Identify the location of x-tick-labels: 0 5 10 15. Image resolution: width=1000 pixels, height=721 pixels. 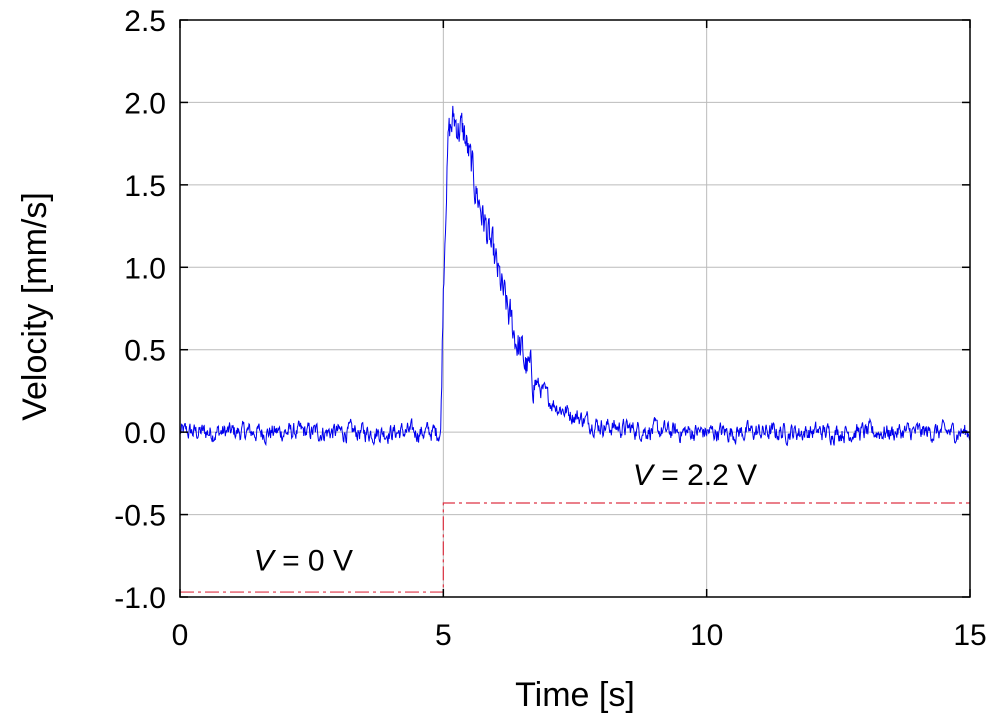
(579, 635).